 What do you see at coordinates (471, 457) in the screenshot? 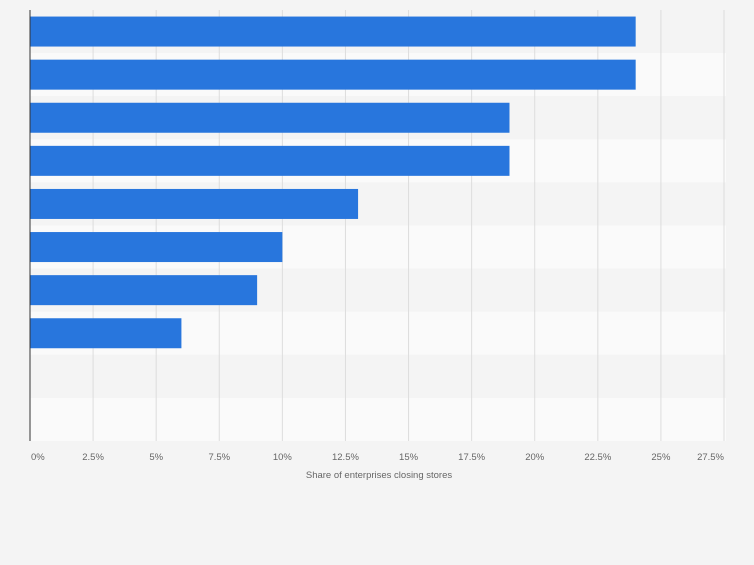
I see `x-tick-label: 17.5%` at bounding box center [471, 457].